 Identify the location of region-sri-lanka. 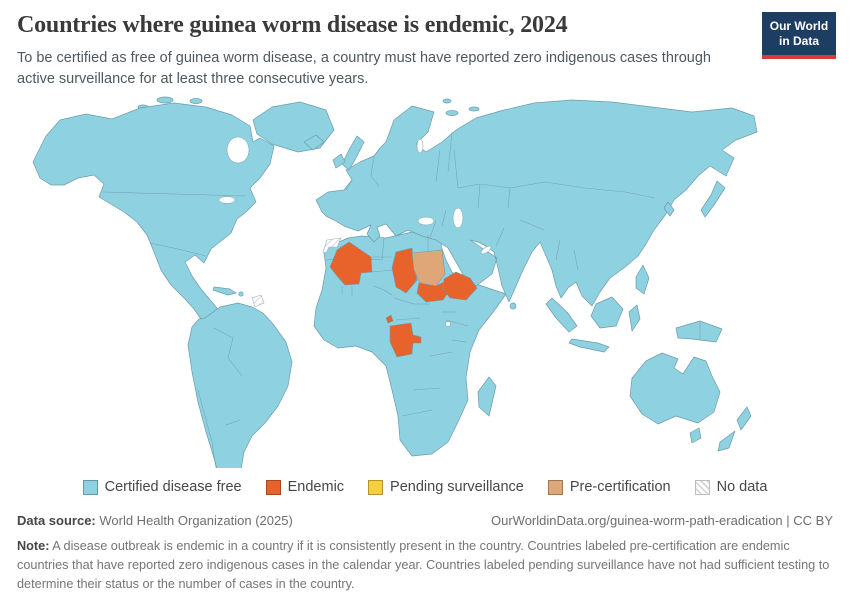
(513, 306).